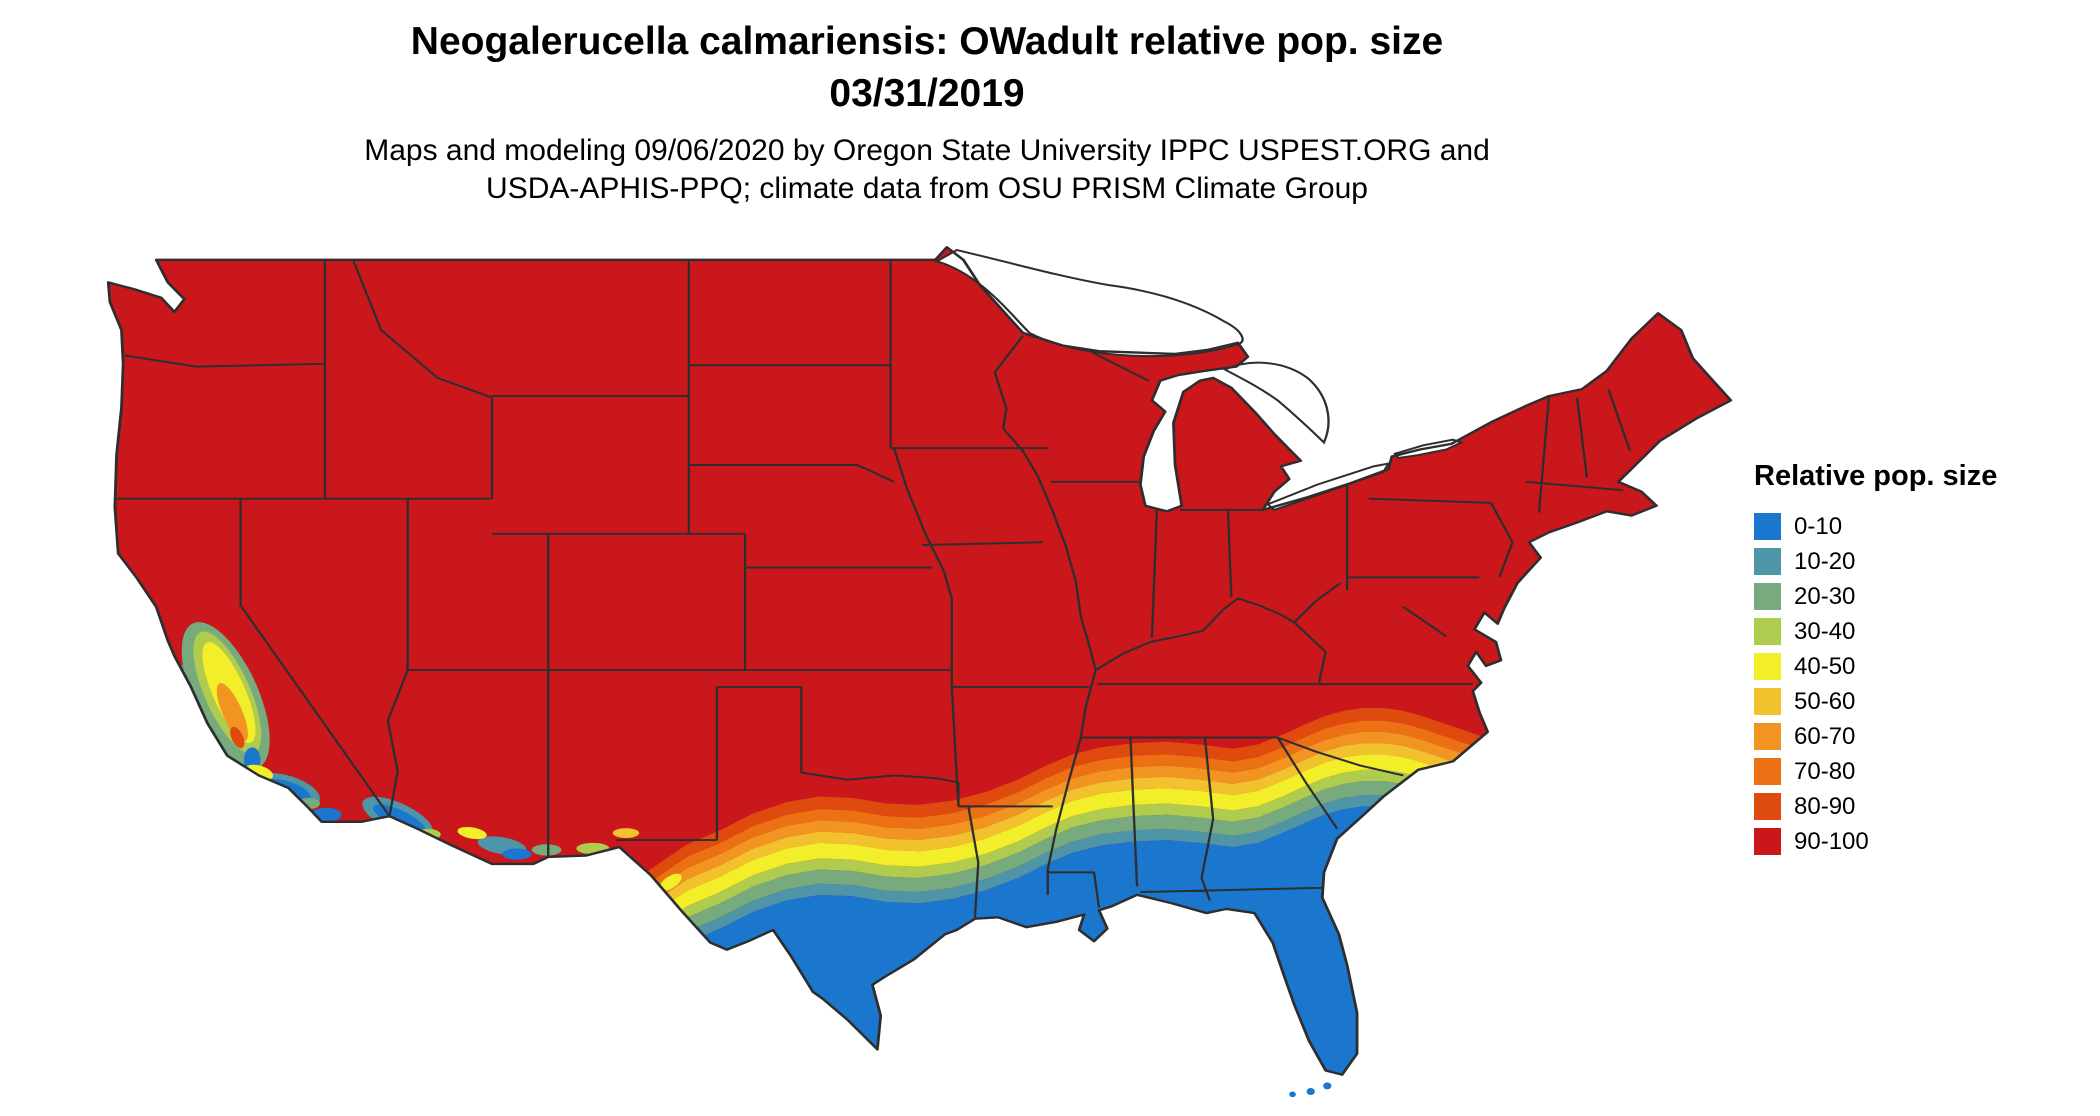  Describe the element at coordinates (1825, 806) in the screenshot. I see `legend-label: 80-90` at that location.